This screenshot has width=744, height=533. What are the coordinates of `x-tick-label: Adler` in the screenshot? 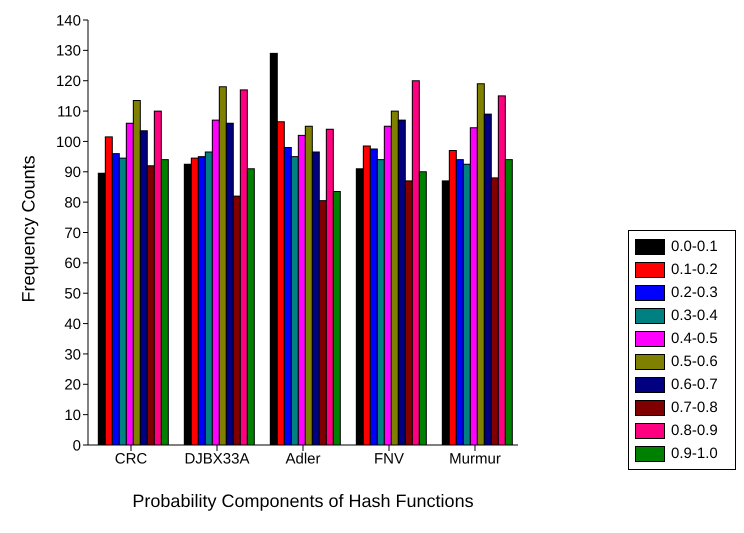 It's located at (303, 459).